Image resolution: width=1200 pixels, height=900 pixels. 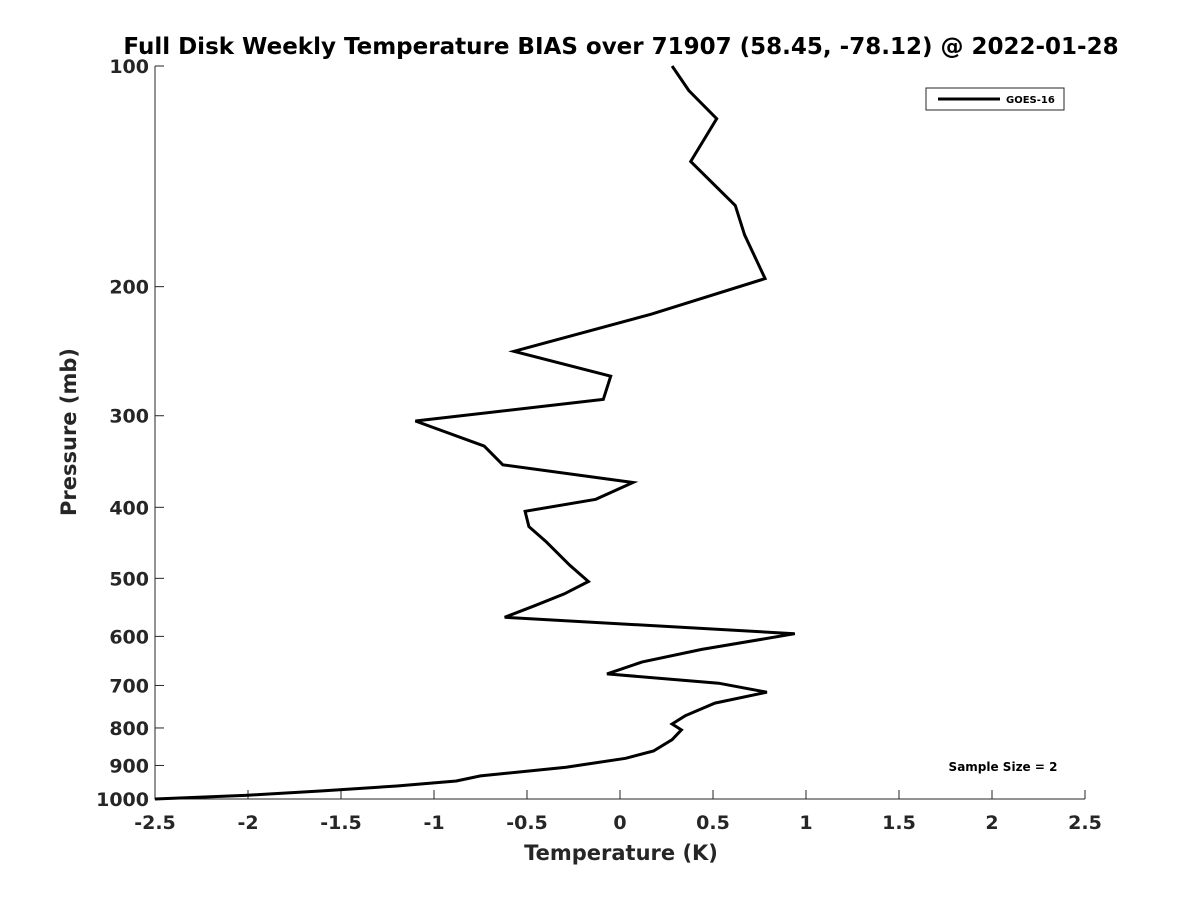 What do you see at coordinates (129, 766) in the screenshot?
I see `y-tick-label: 900` at bounding box center [129, 766].